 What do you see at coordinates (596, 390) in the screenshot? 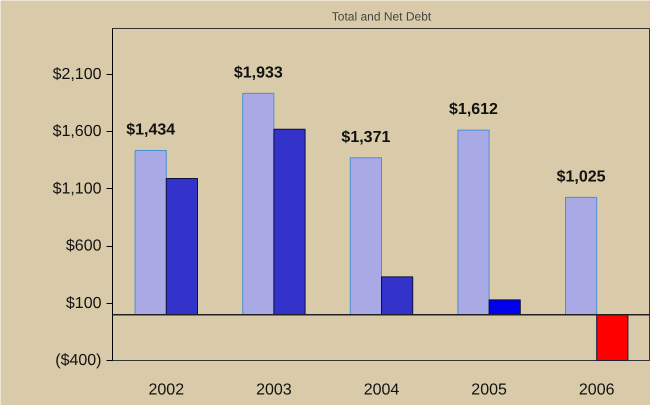
I see `x-tick-label: 2006` at bounding box center [596, 390].